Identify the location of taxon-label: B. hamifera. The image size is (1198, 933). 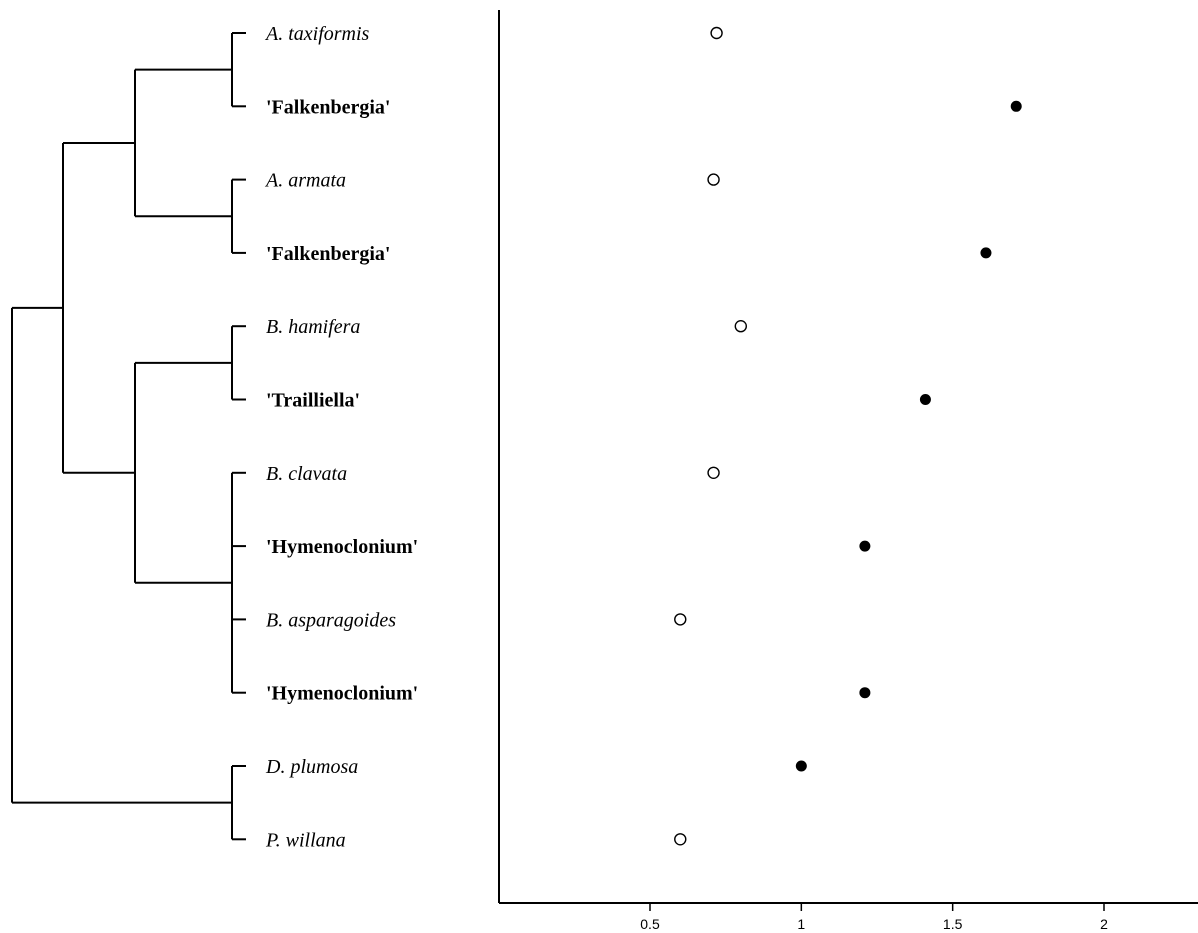
(313, 327).